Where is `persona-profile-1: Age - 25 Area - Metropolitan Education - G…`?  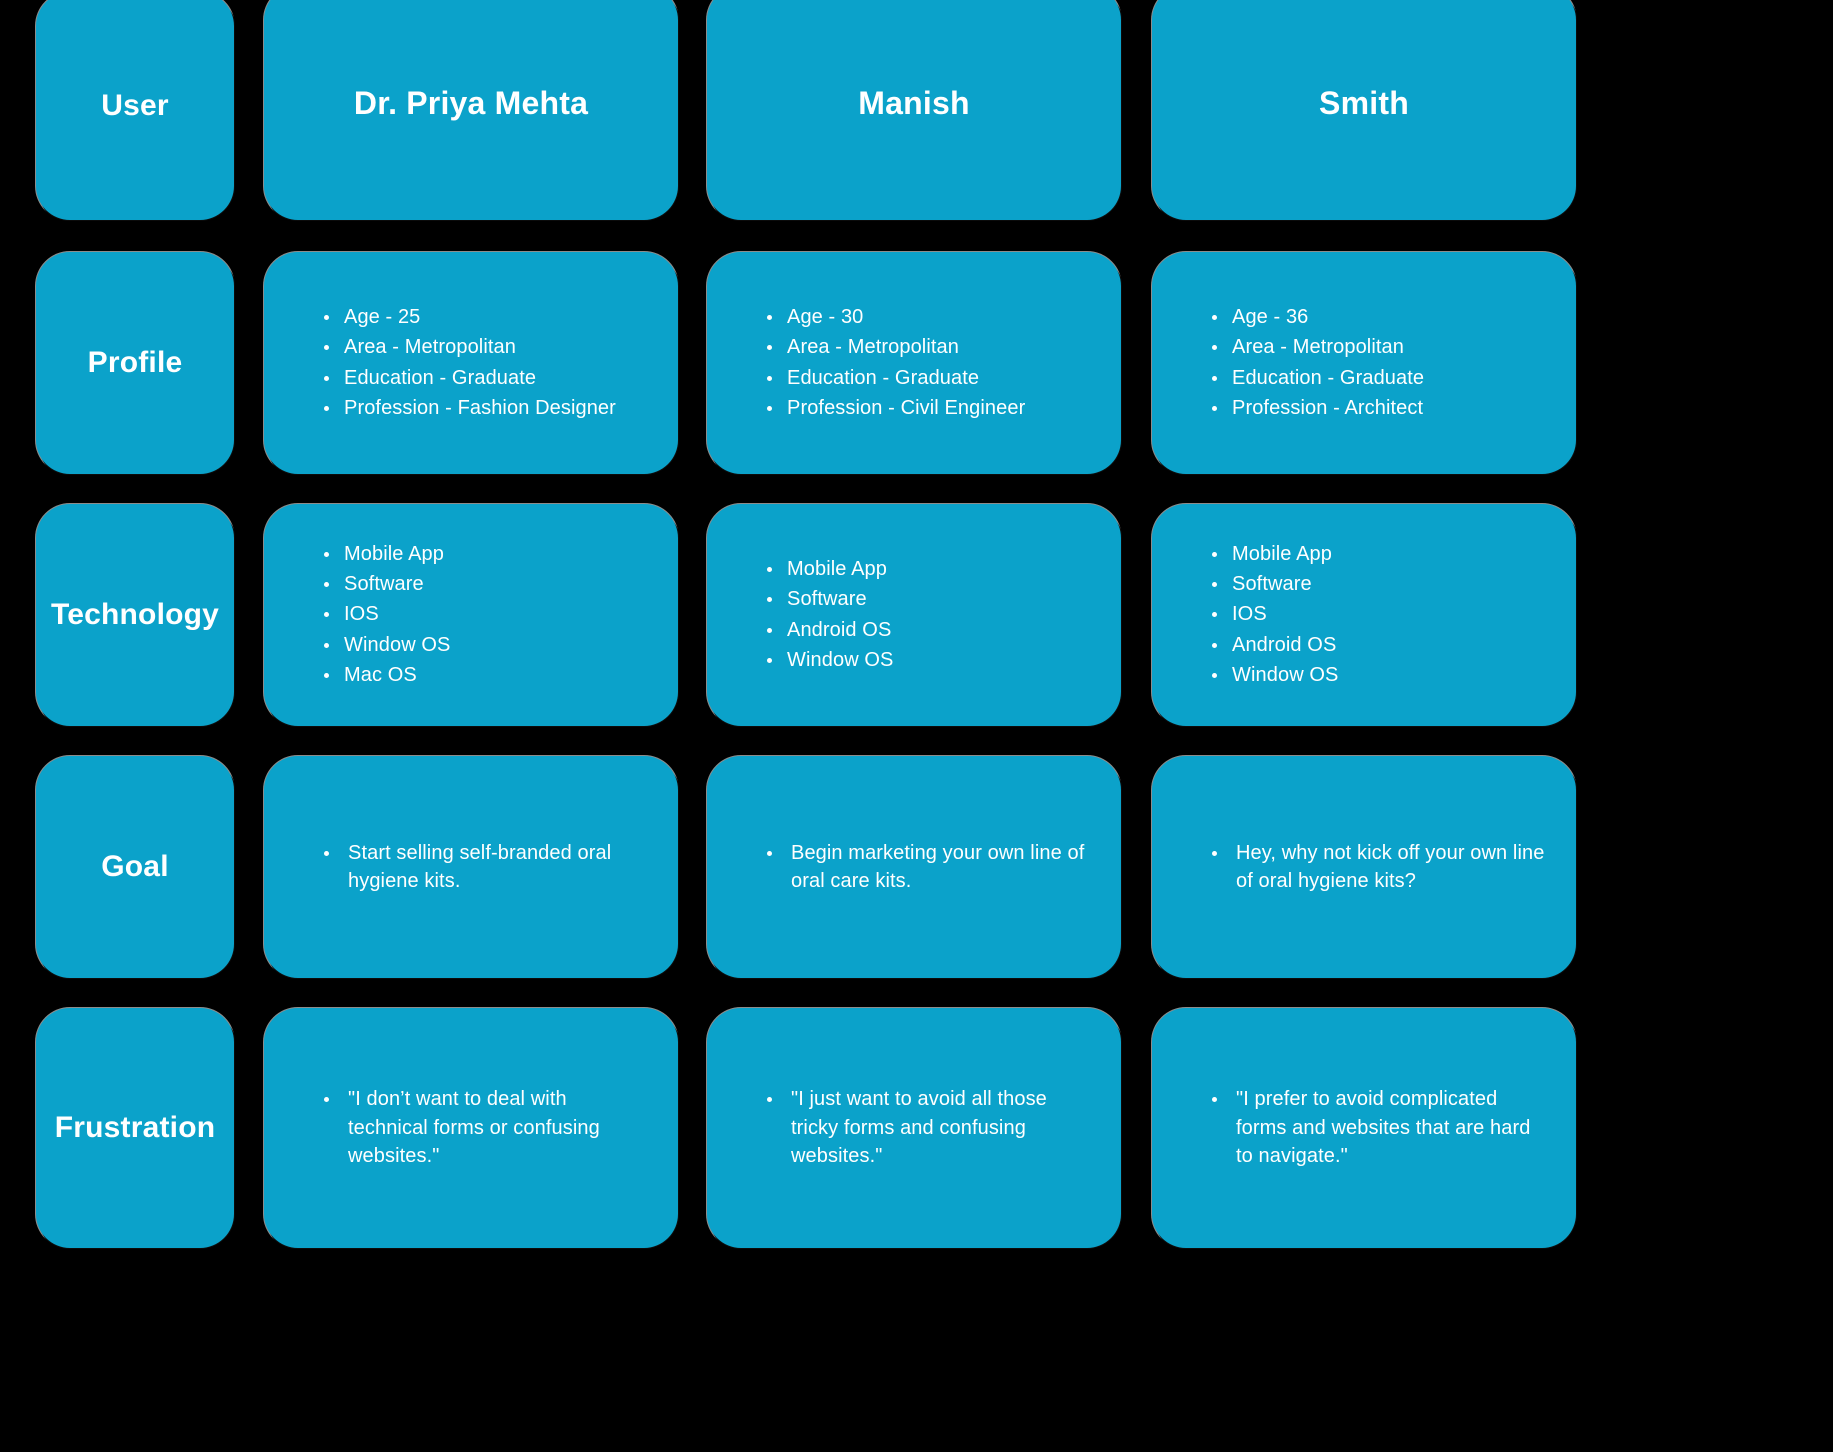 persona-profile-1: Age - 25 Area - Metropolitan Education - G… is located at coordinates (471, 363).